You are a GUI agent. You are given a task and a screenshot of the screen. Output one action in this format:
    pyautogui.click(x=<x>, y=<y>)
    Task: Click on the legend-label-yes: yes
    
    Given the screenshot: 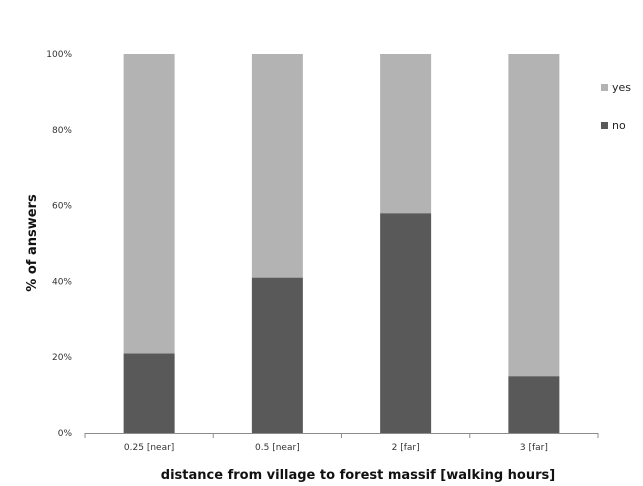 What is the action you would take?
    pyautogui.click(x=621, y=87)
    